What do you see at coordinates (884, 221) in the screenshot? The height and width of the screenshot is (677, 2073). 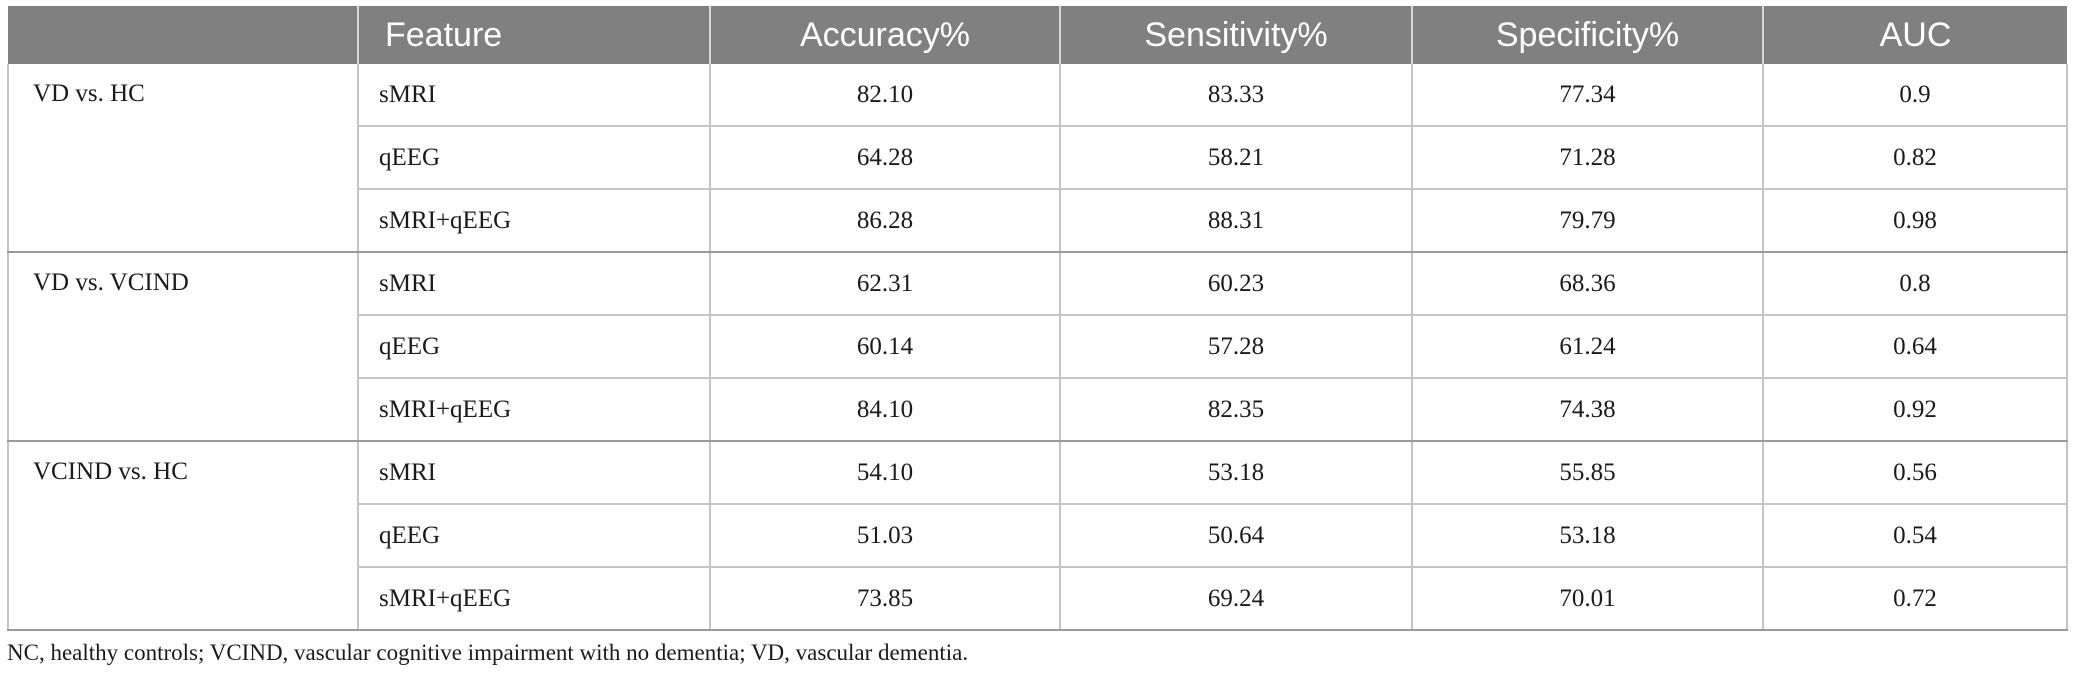 I see `accuracy-cell: 86.28` at bounding box center [884, 221].